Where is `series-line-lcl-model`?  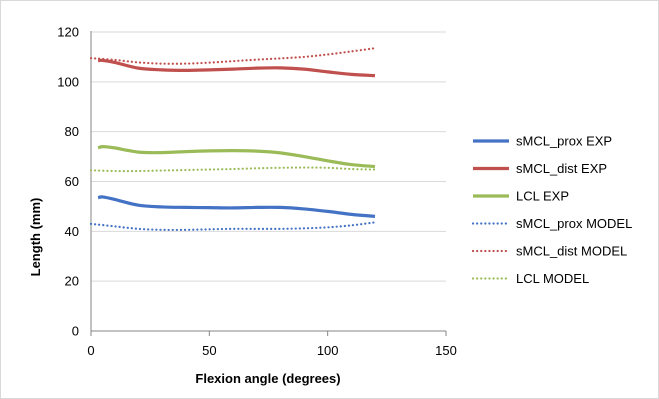 series-line-lcl-model is located at coordinates (233, 169).